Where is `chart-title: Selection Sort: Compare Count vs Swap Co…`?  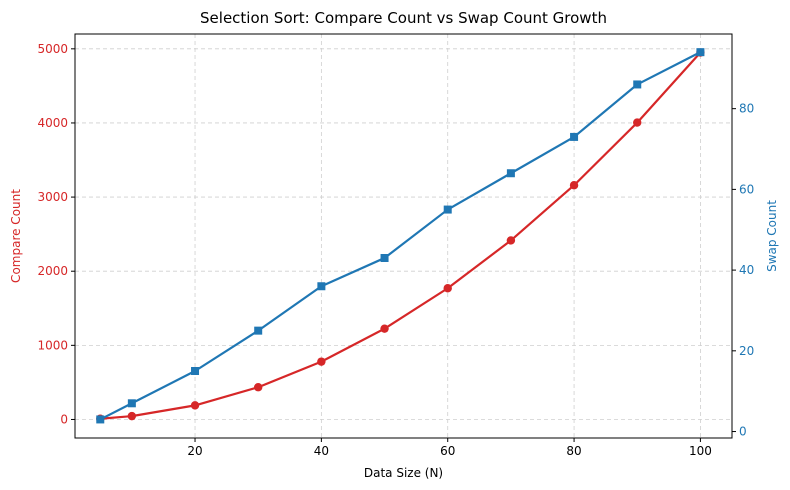
chart-title: Selection Sort: Compare Count vs Swap Co… is located at coordinates (403, 18).